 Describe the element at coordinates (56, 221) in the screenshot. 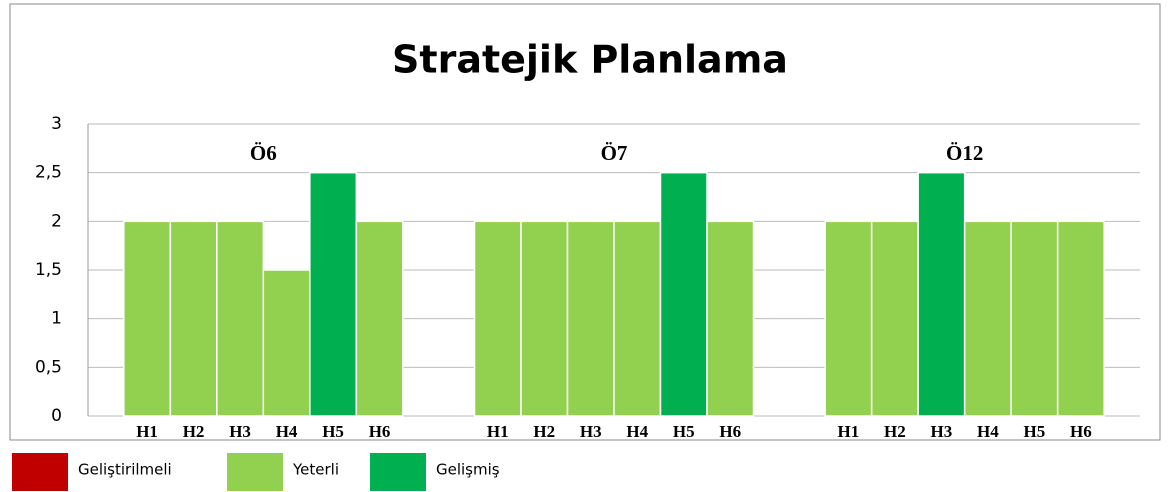

I see `y-tick-label: 2` at that location.